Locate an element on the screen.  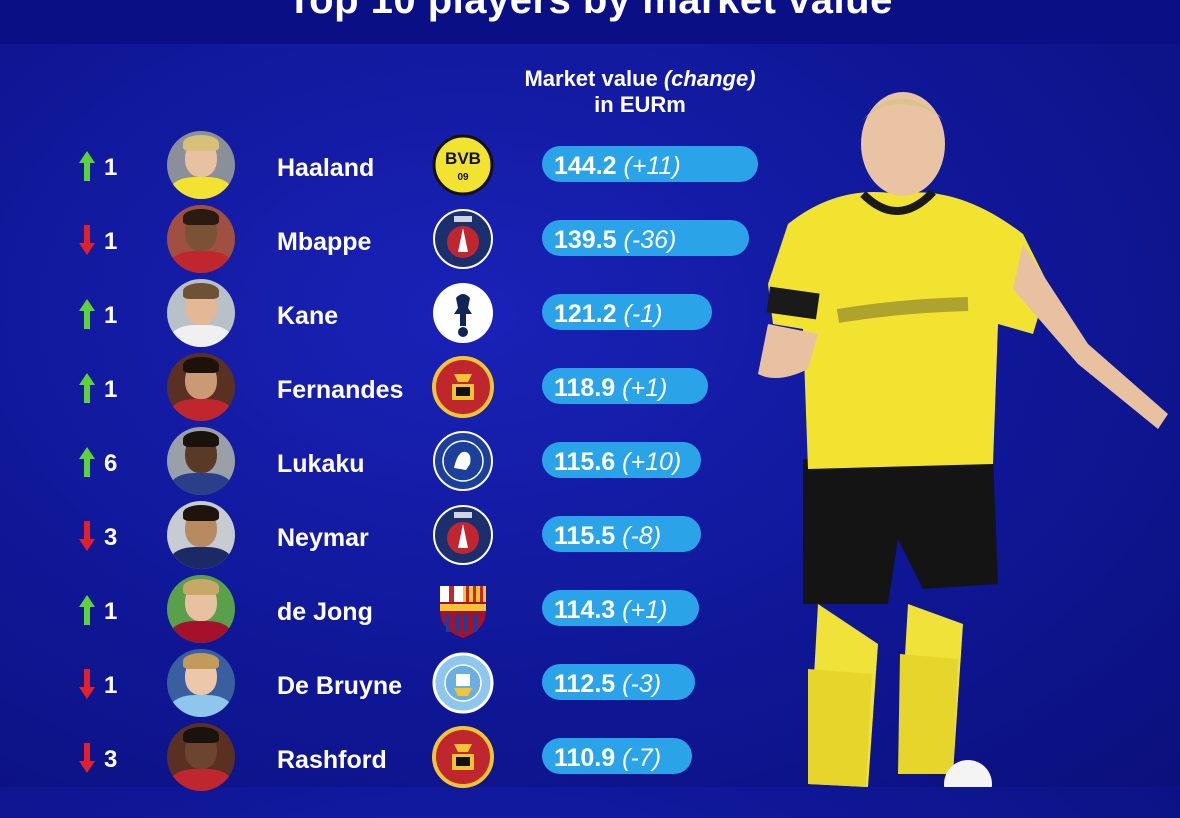
value-change: (+11) is located at coordinates (652, 166).